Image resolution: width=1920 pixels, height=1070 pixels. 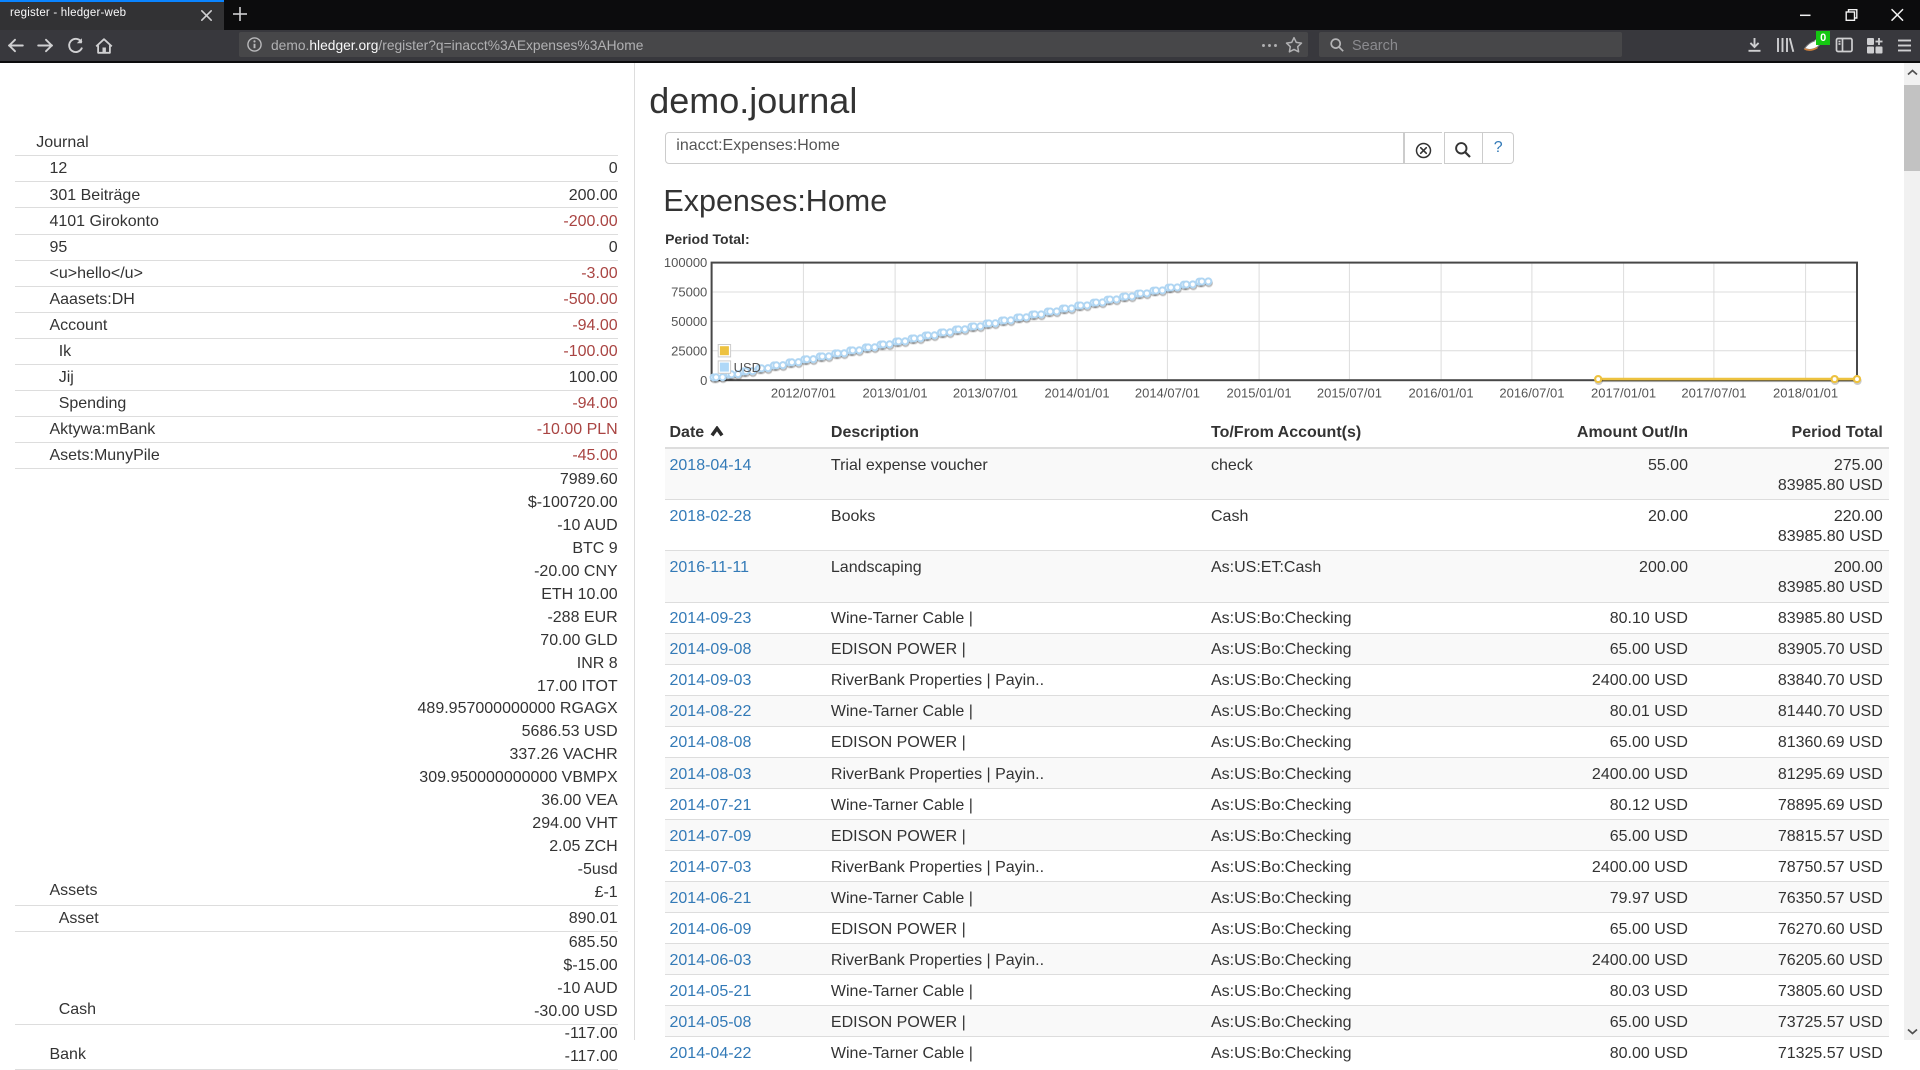 What do you see at coordinates (689, 350) in the screenshot?
I see `svg-text: 25000` at bounding box center [689, 350].